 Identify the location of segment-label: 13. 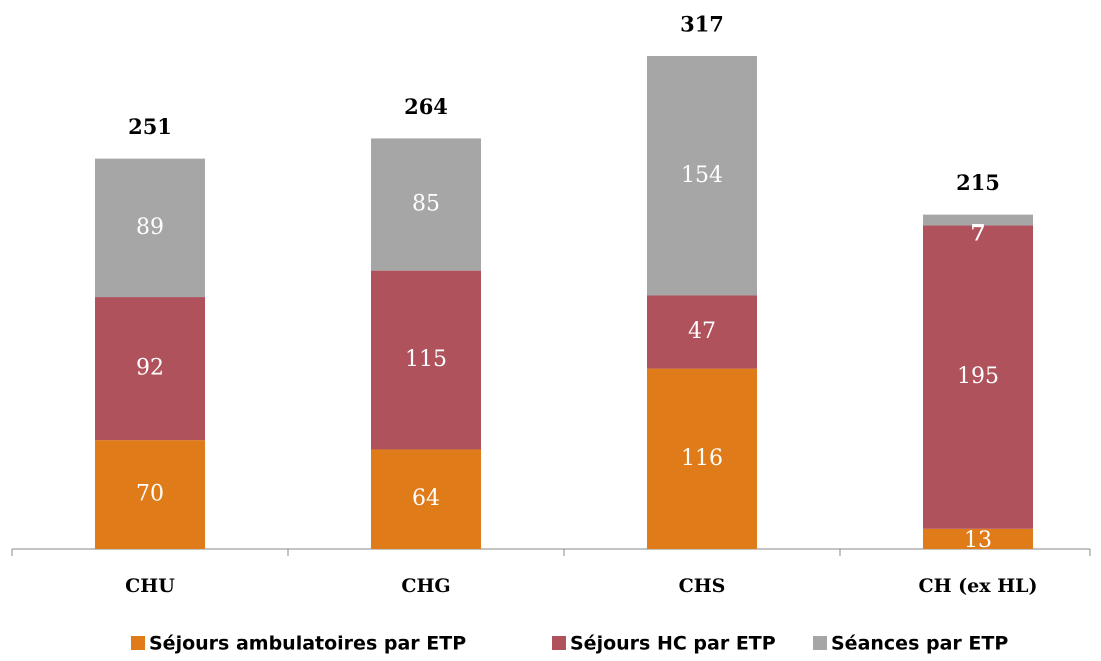
(978, 540).